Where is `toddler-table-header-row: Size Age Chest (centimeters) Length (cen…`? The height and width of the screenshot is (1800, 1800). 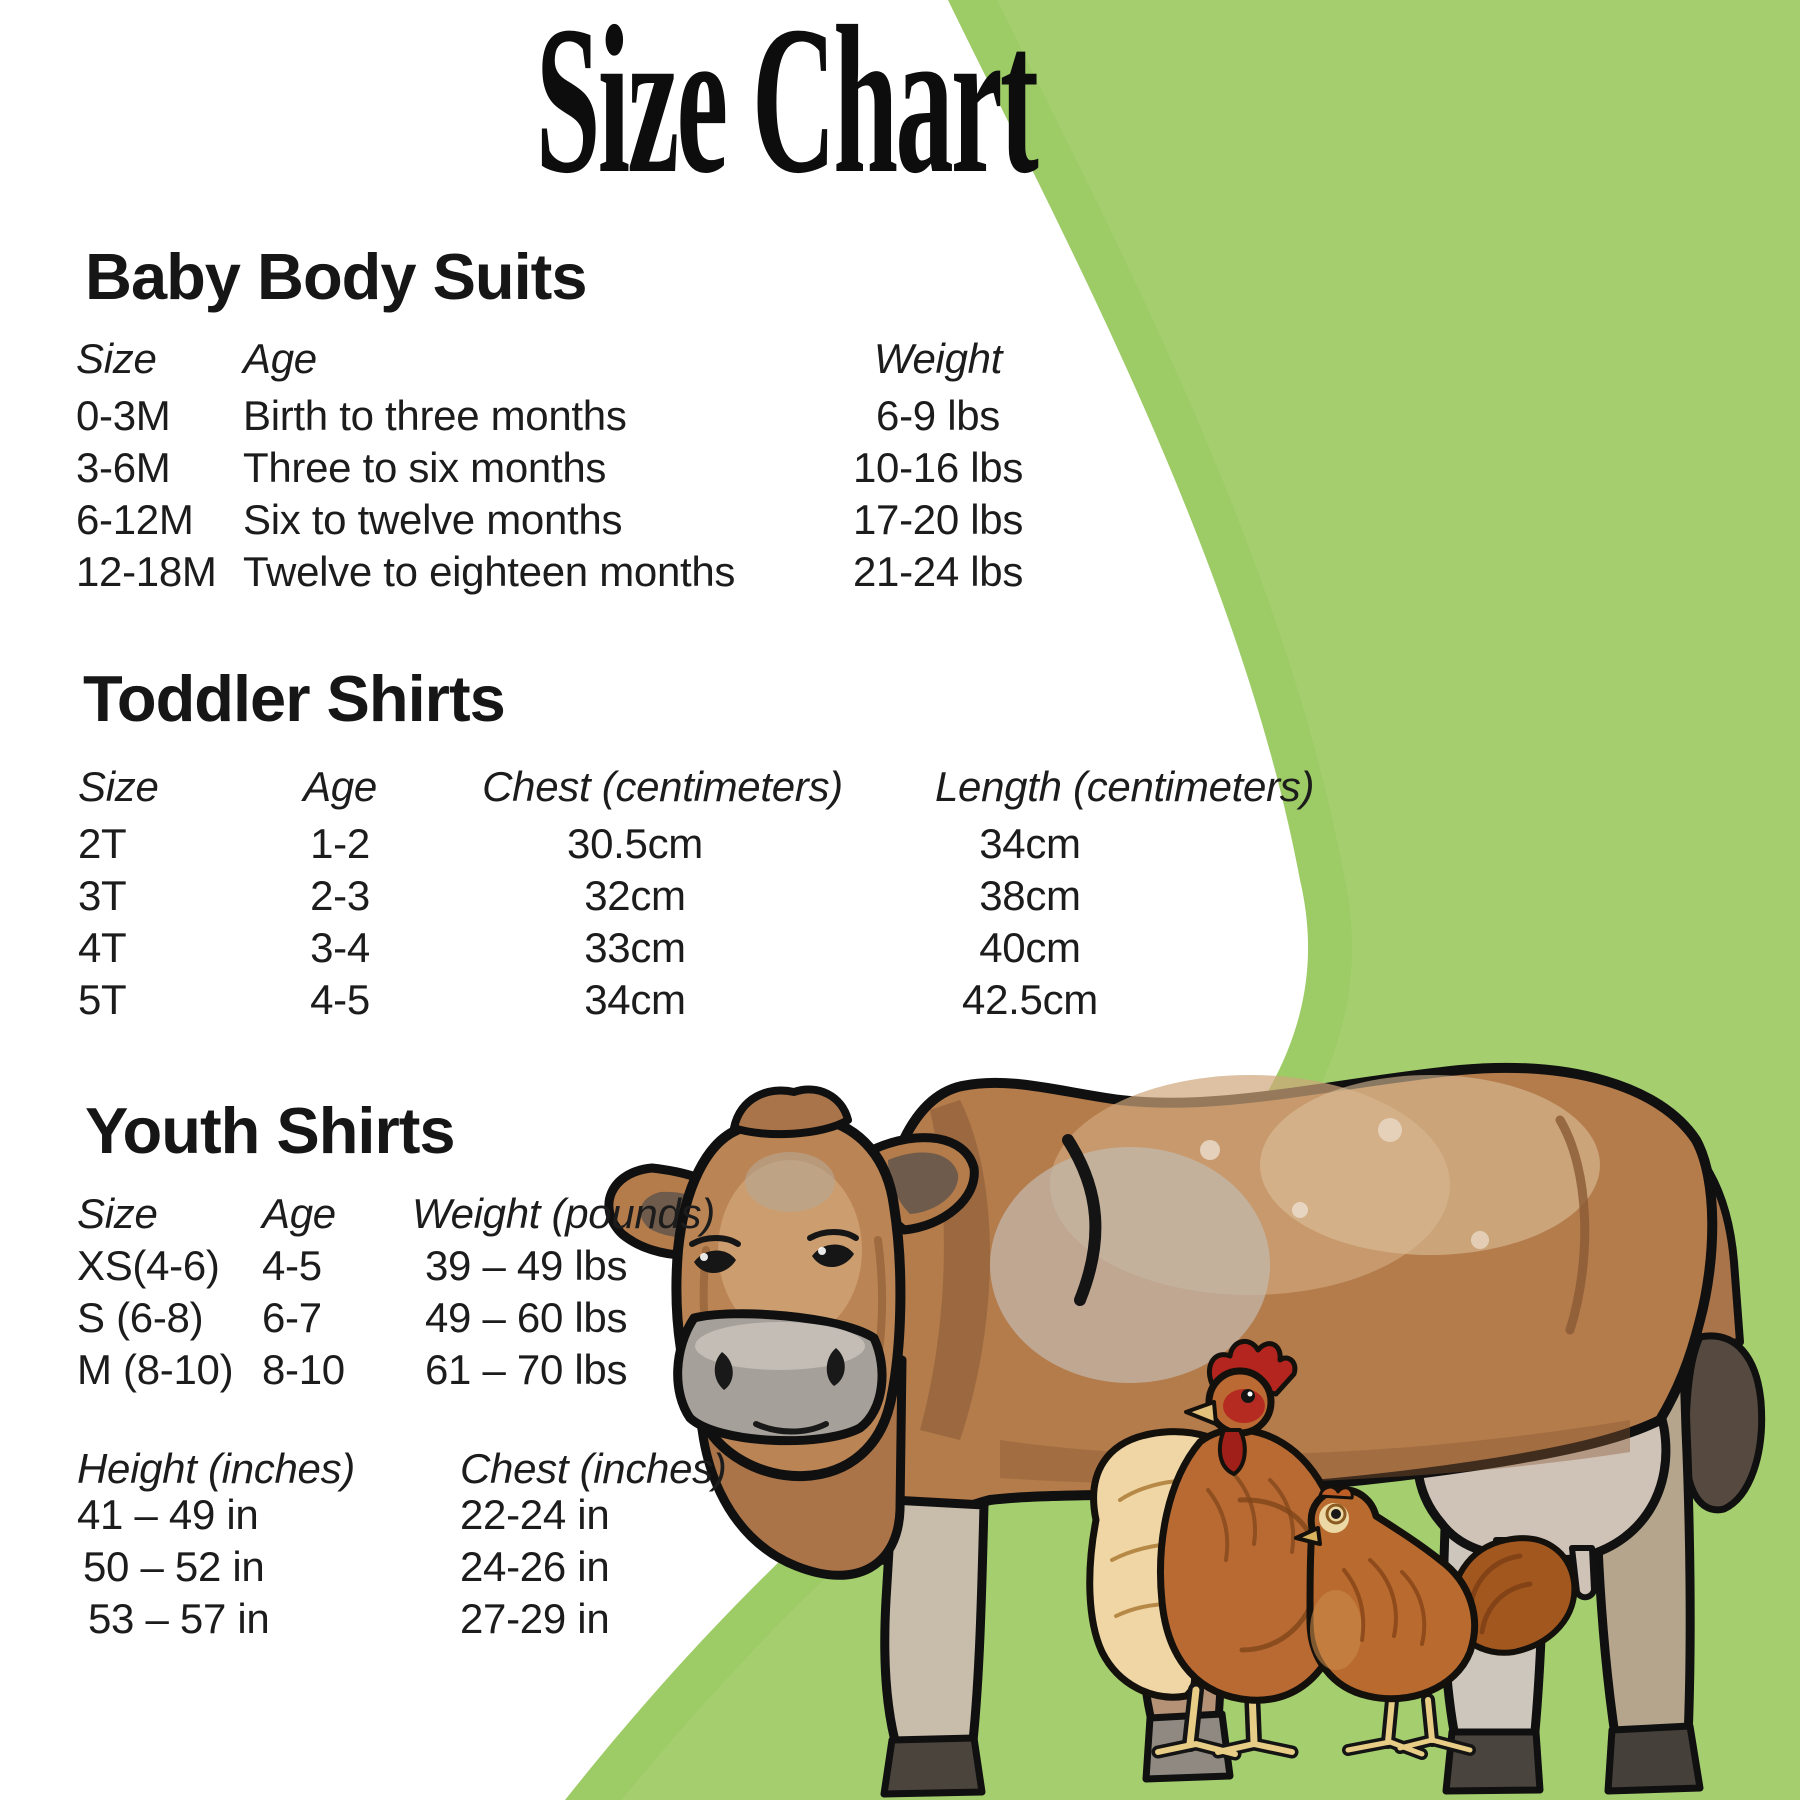
toddler-table-header-row: Size Age Chest (centimeters) Length (cen… is located at coordinates (696, 787).